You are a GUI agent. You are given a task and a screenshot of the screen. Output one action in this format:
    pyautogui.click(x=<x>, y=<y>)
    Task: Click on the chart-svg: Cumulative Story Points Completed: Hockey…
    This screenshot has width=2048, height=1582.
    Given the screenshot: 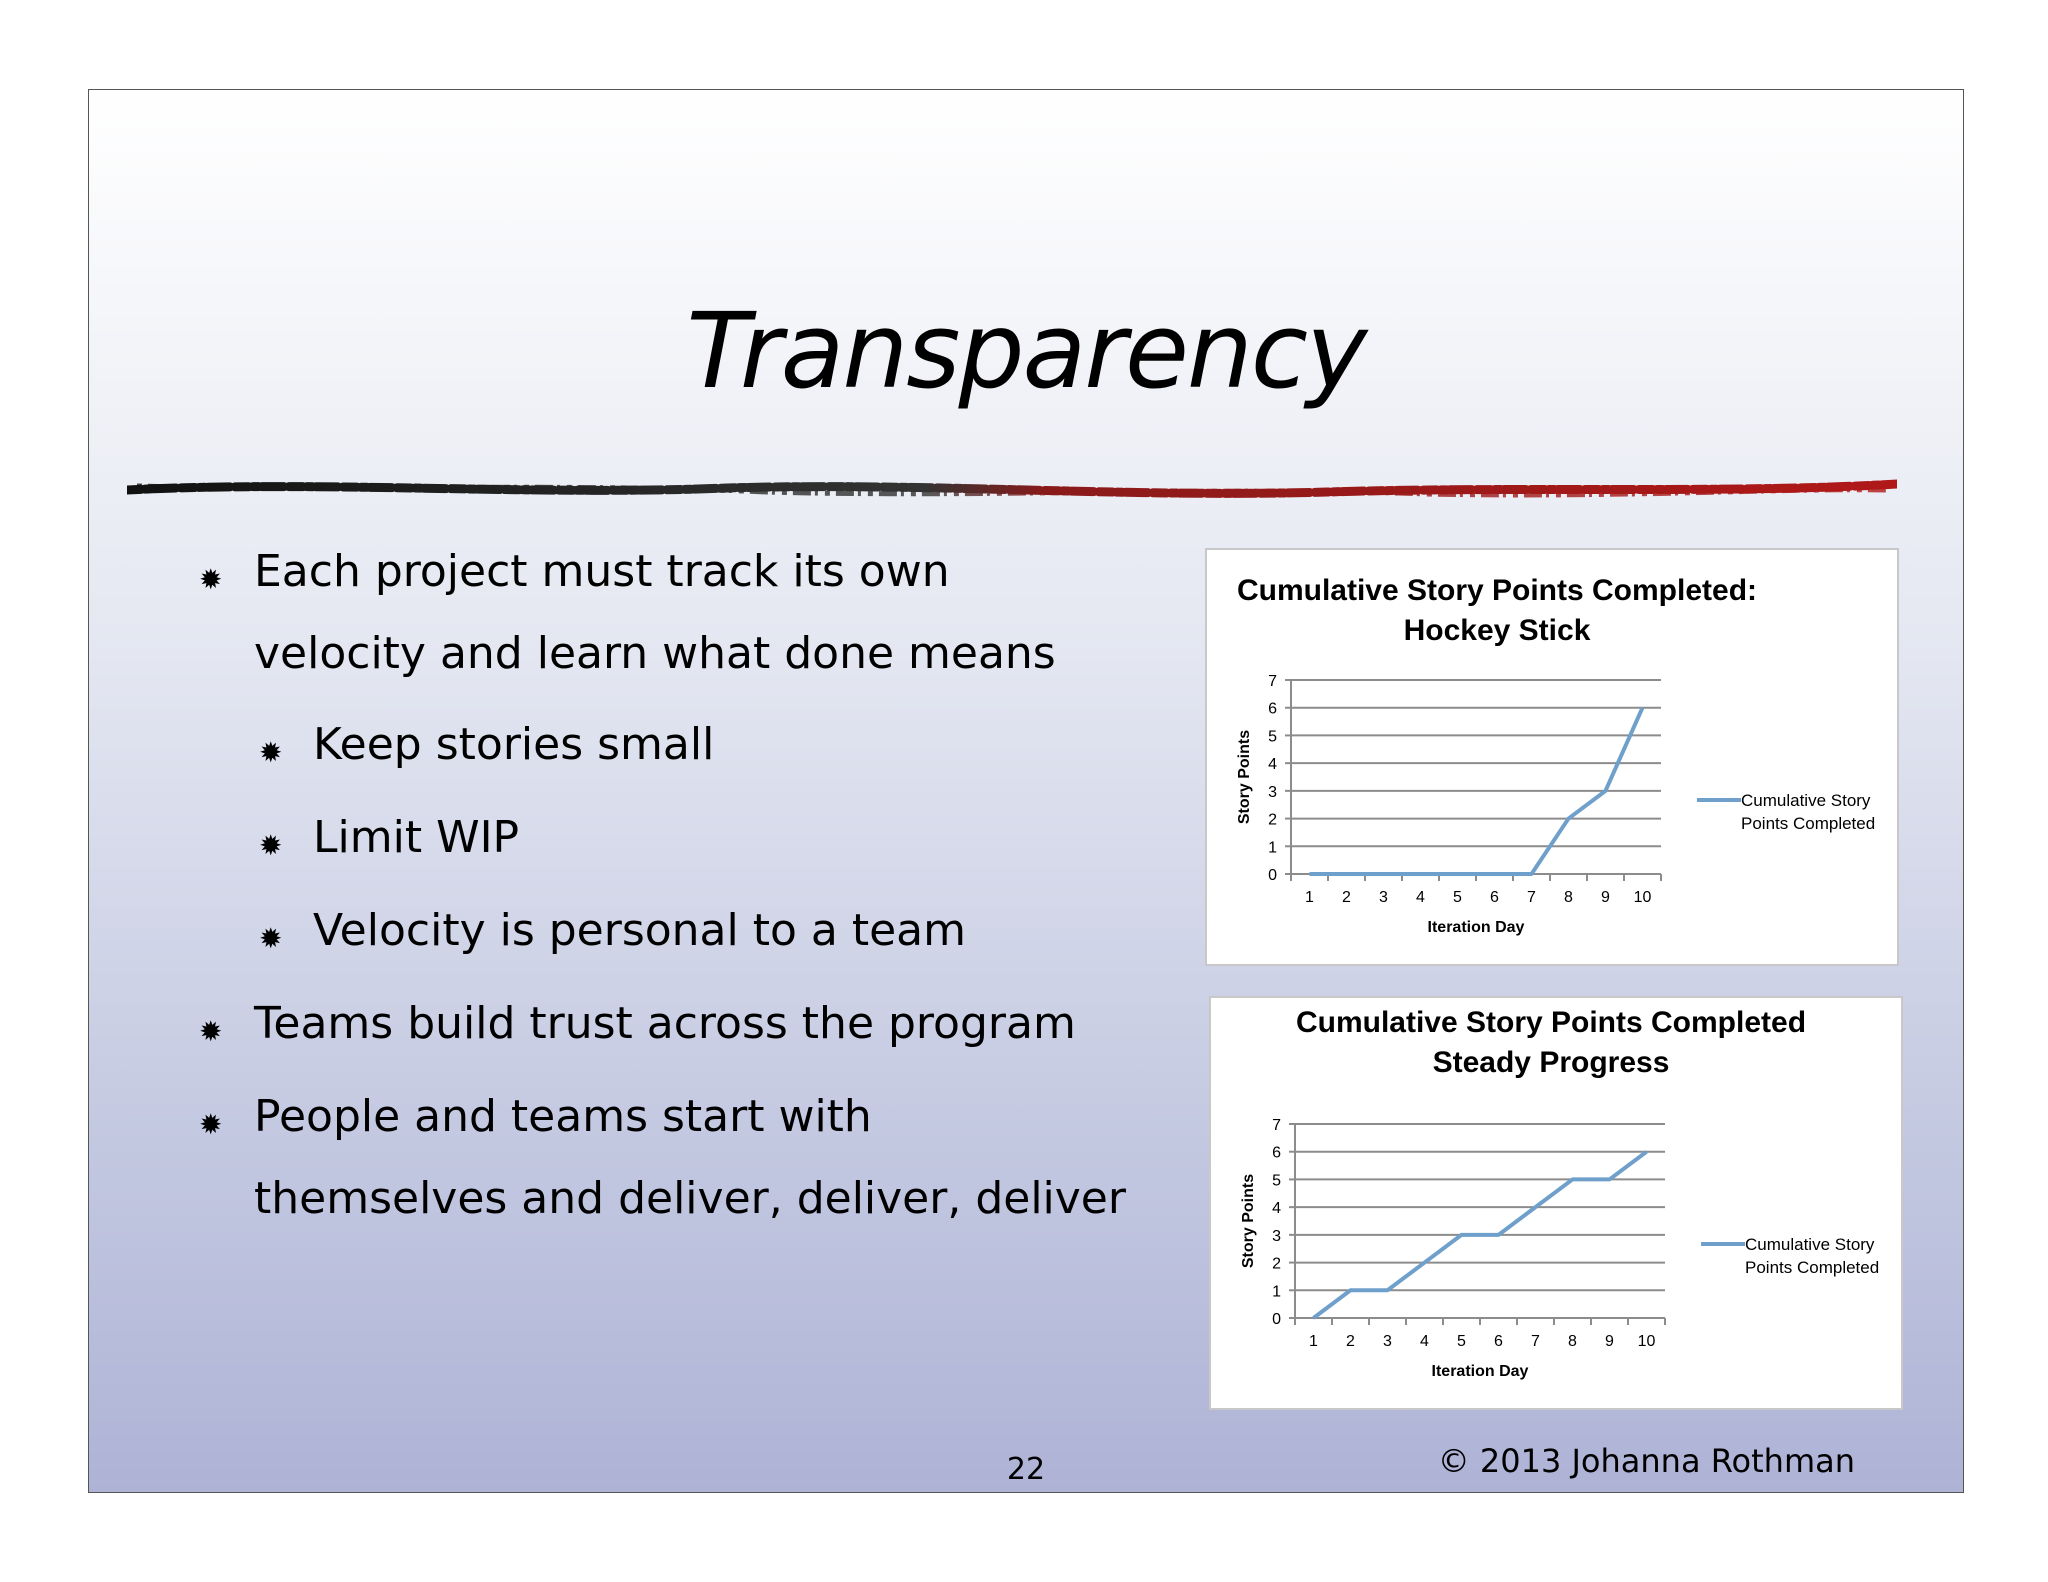 What is the action you would take?
    pyautogui.click(x=1555, y=755)
    